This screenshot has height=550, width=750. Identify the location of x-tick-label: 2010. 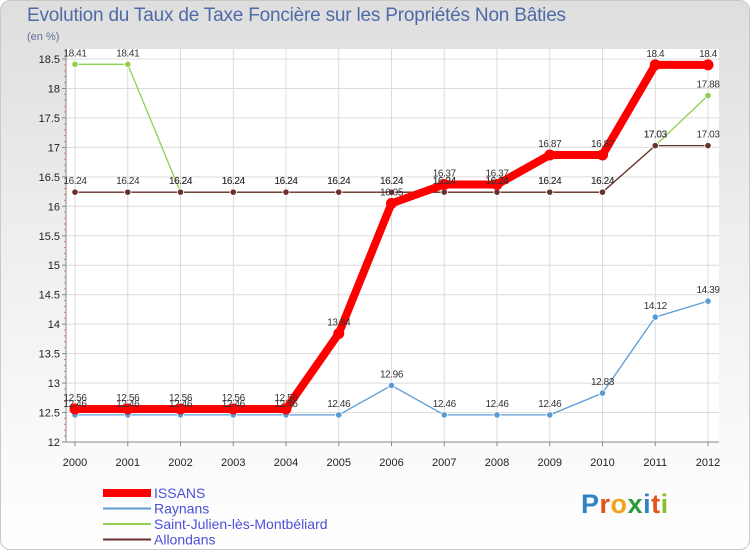
(602, 463).